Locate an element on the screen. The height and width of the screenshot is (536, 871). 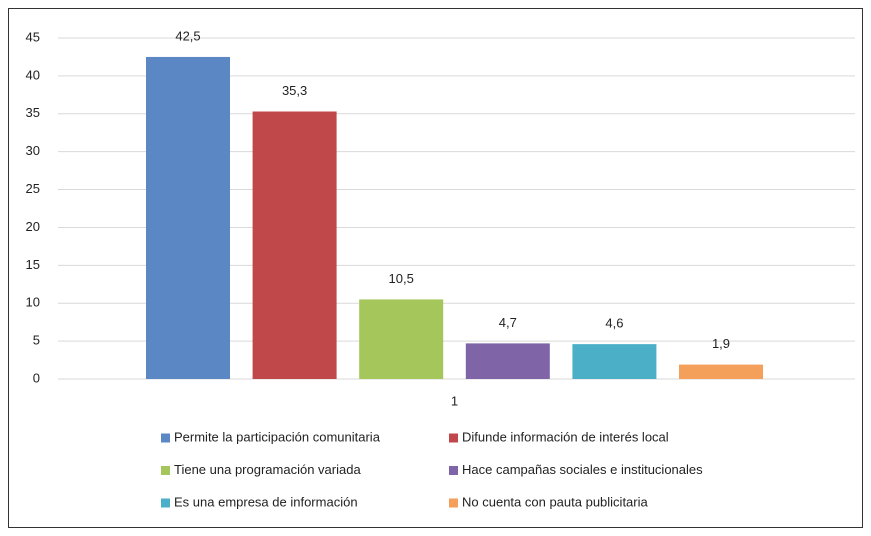
legend-label: Permite la participación comunitaria is located at coordinates (277, 436).